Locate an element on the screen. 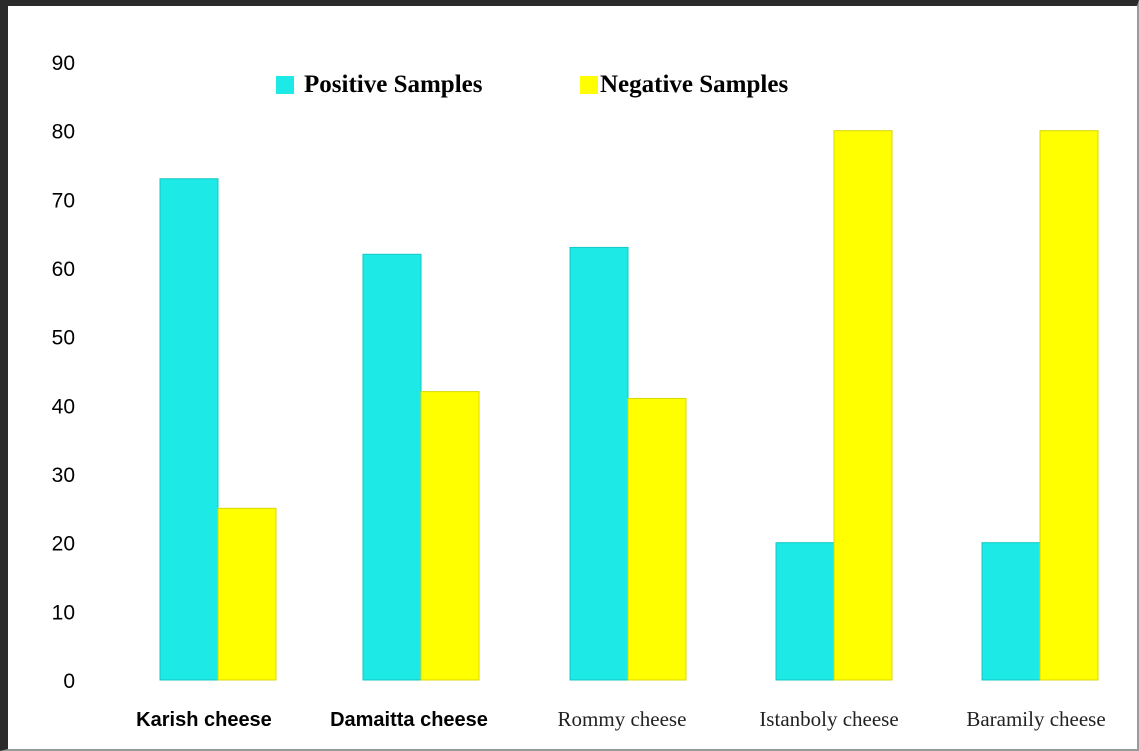 The image size is (1139, 751). y-axis: 0 10 20 30 40 50 60 70 80 90 is located at coordinates (63, 372).